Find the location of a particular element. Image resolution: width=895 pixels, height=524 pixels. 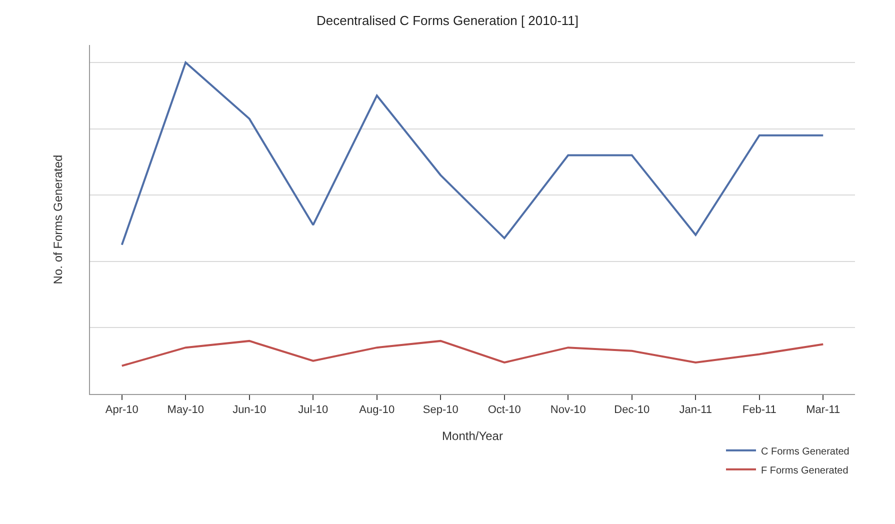

x-tick-label: Jul-10 is located at coordinates (313, 410).